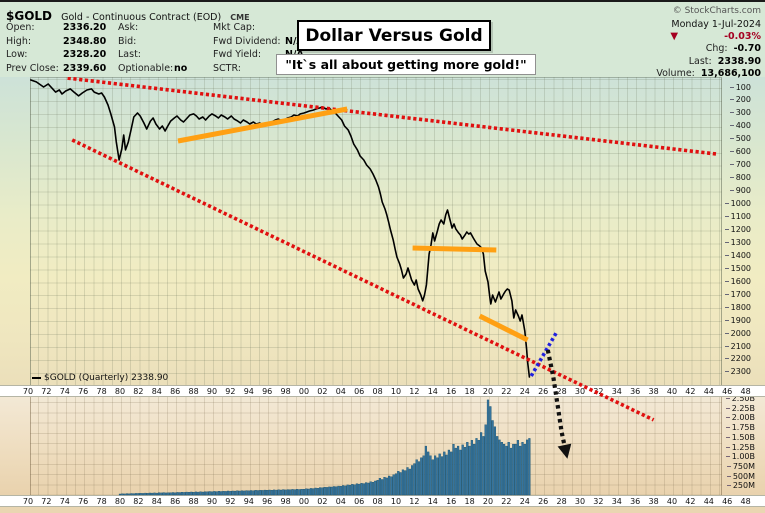 This screenshot has height=513, width=765. Describe the element at coordinates (322, 391) in the screenshot. I see `x-tick-label: 02` at that location.